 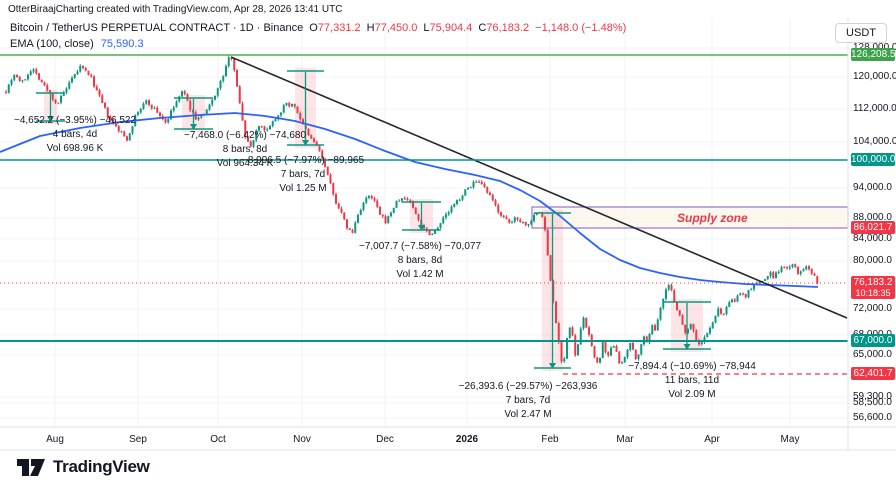 I want to click on tradingview-logo: TradingView, so click(x=83, y=467).